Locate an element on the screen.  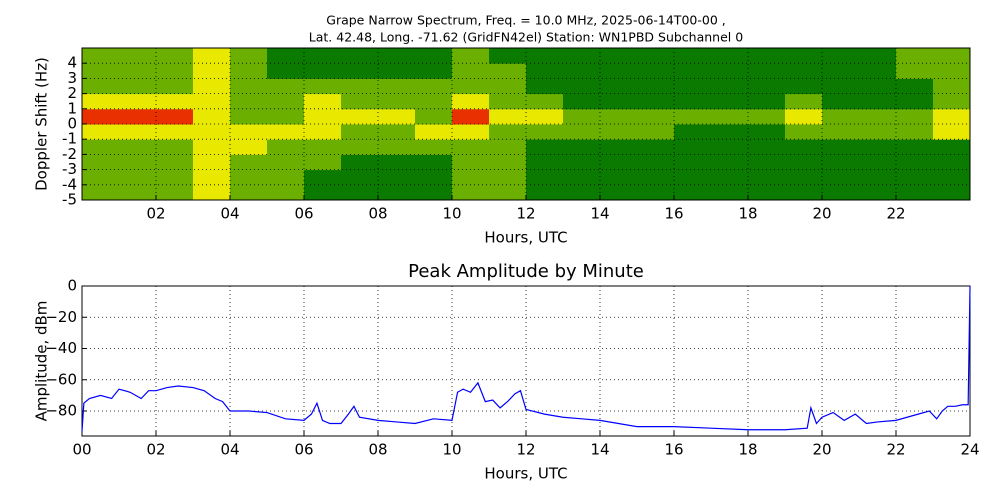
x-tick-label: 14 is located at coordinates (599, 450).